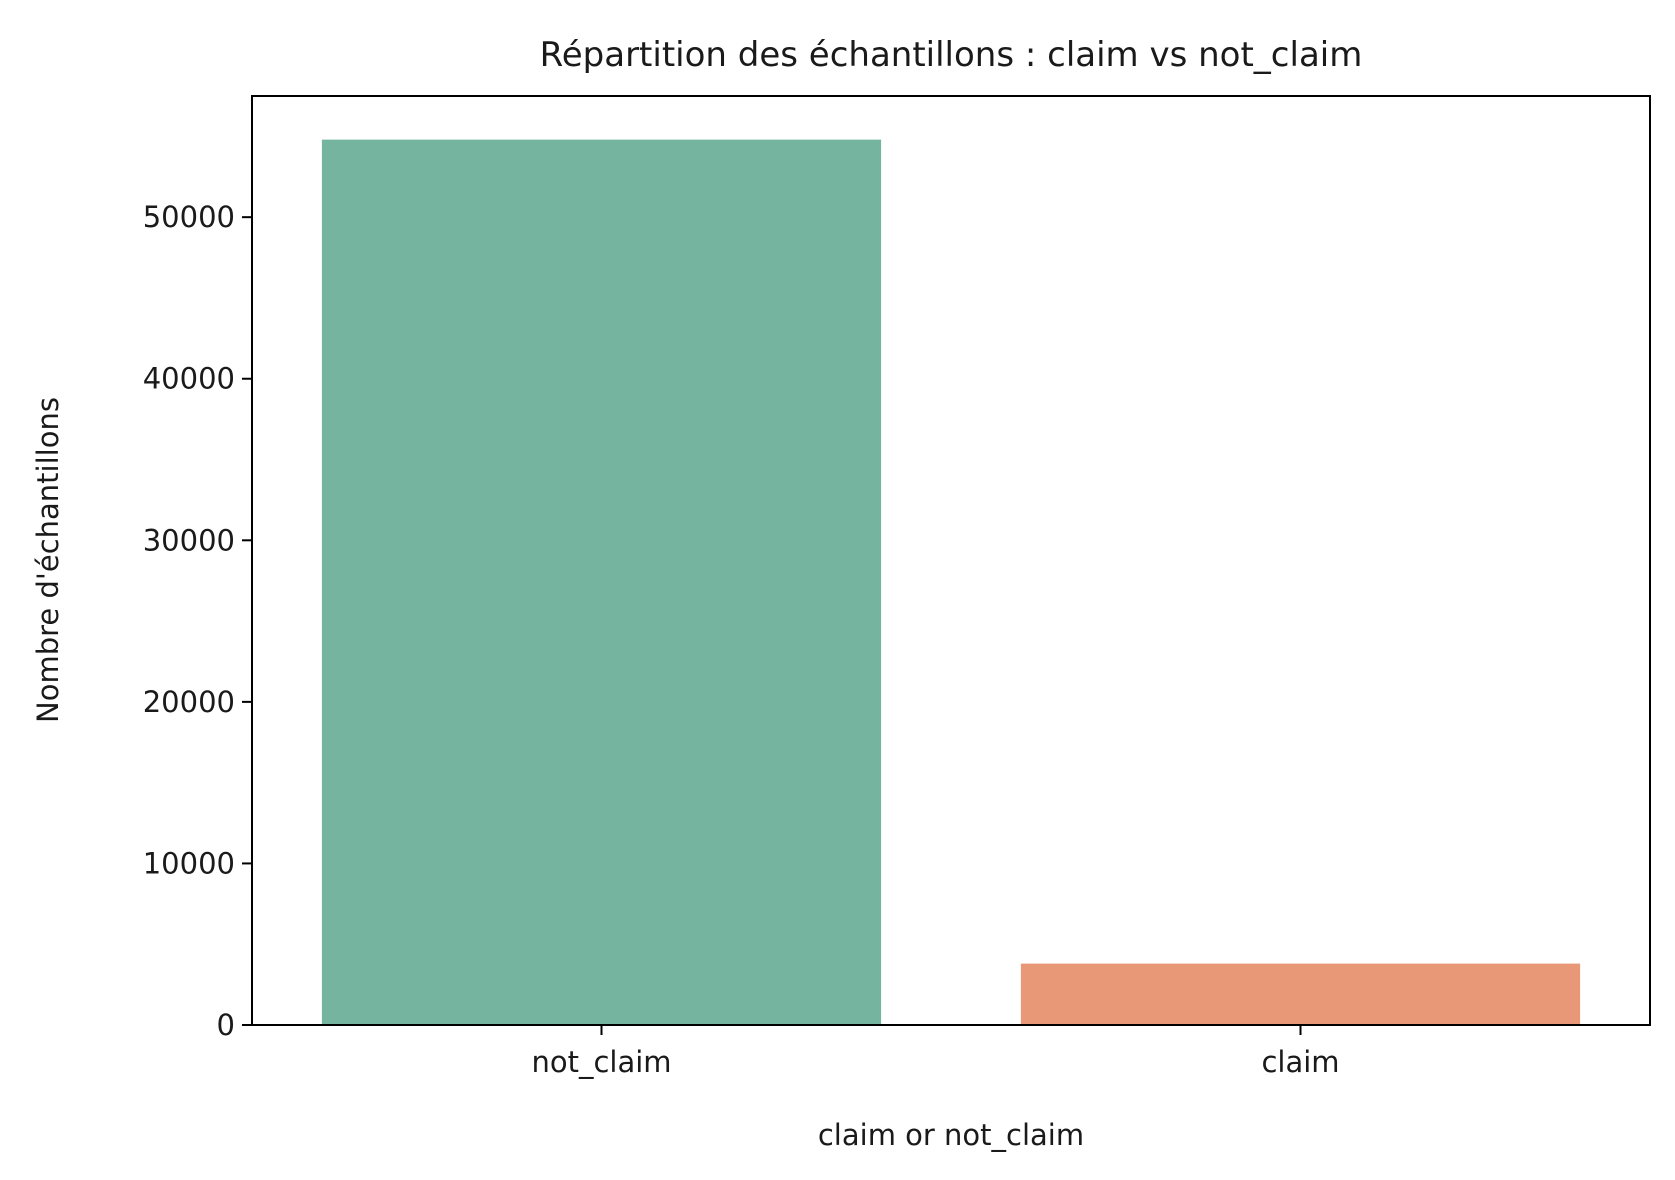  What do you see at coordinates (48, 560) in the screenshot?
I see `y-axis-label: Nombre d'échantillons` at bounding box center [48, 560].